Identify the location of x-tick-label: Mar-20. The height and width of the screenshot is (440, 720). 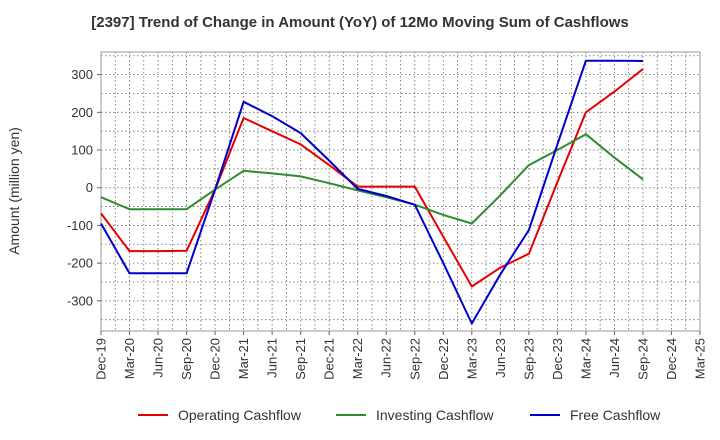
(129, 358).